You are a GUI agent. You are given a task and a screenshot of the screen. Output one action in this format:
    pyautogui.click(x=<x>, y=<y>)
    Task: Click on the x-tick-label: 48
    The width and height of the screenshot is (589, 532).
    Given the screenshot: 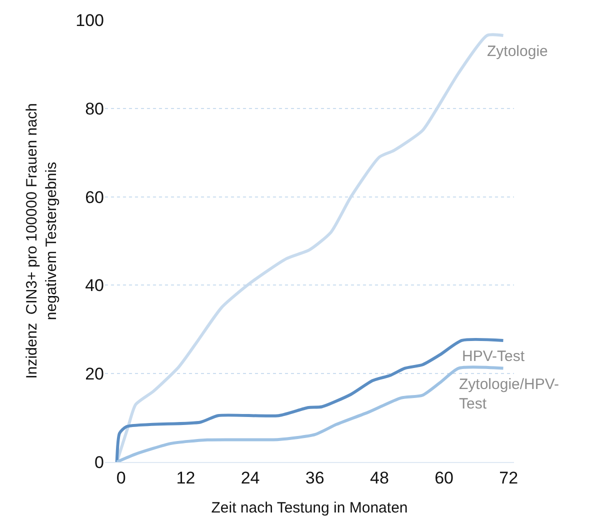 What is the action you would take?
    pyautogui.click(x=379, y=478)
    